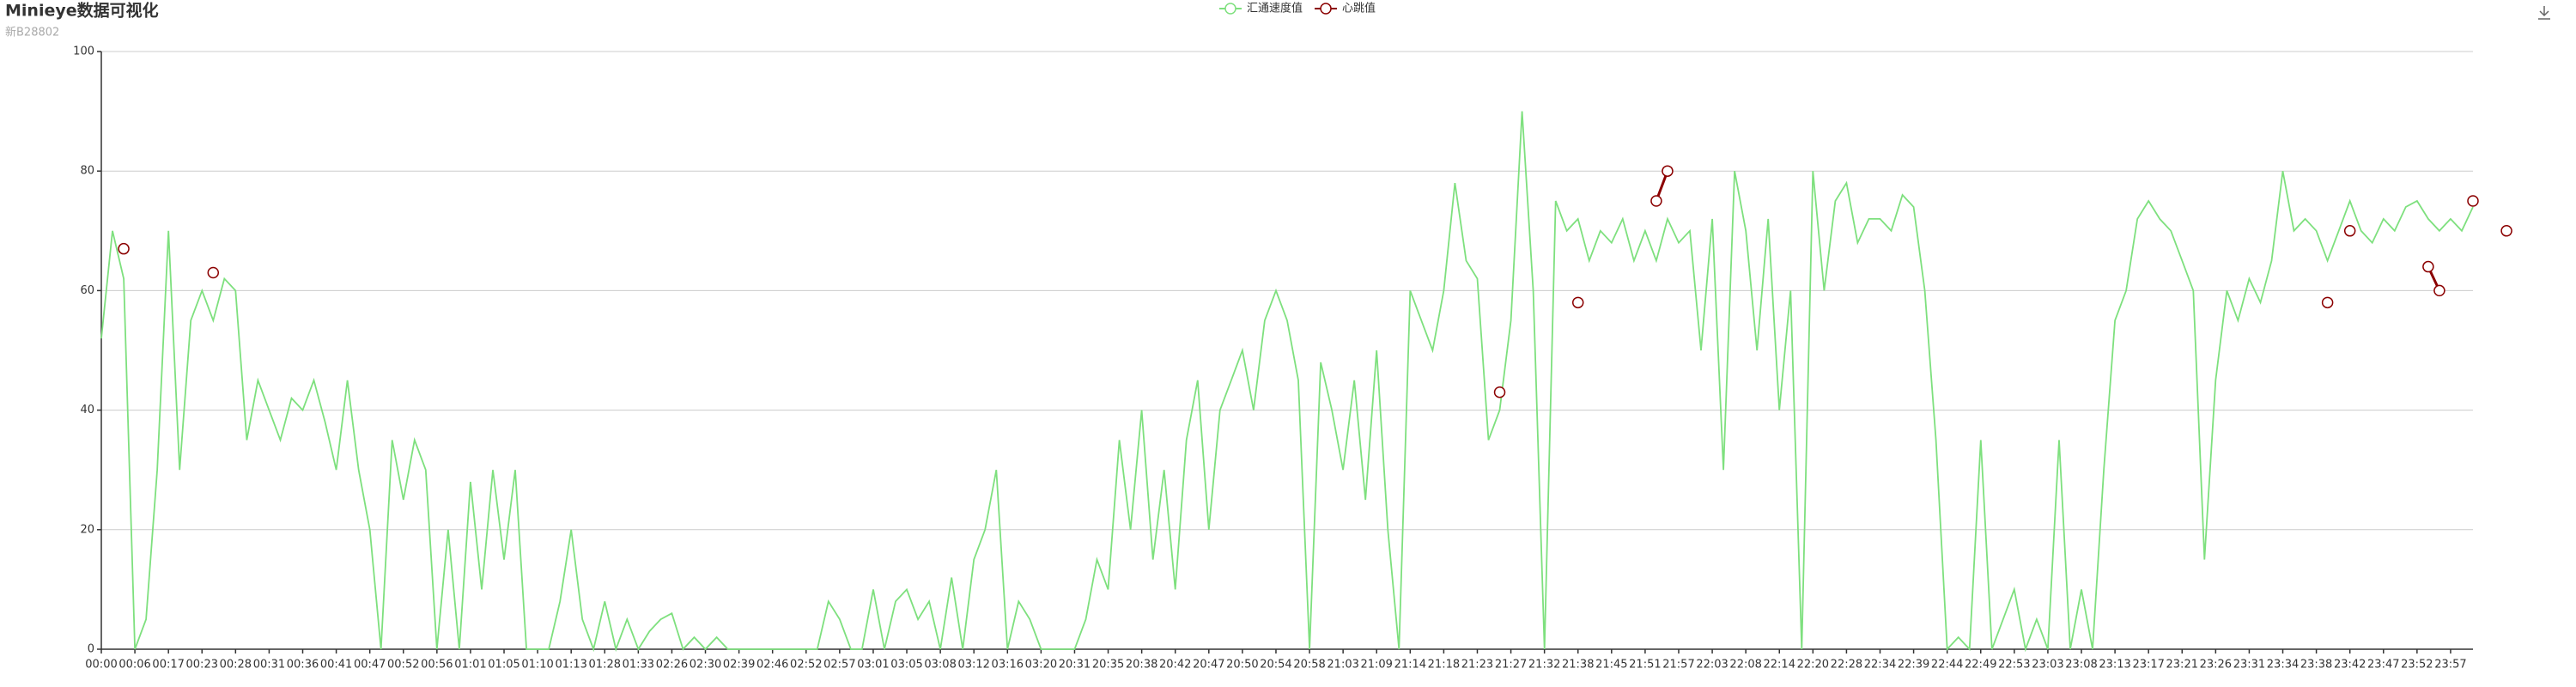  Describe the element at coordinates (1108, 665) in the screenshot. I see `x-tick-label: 20:35` at that location.